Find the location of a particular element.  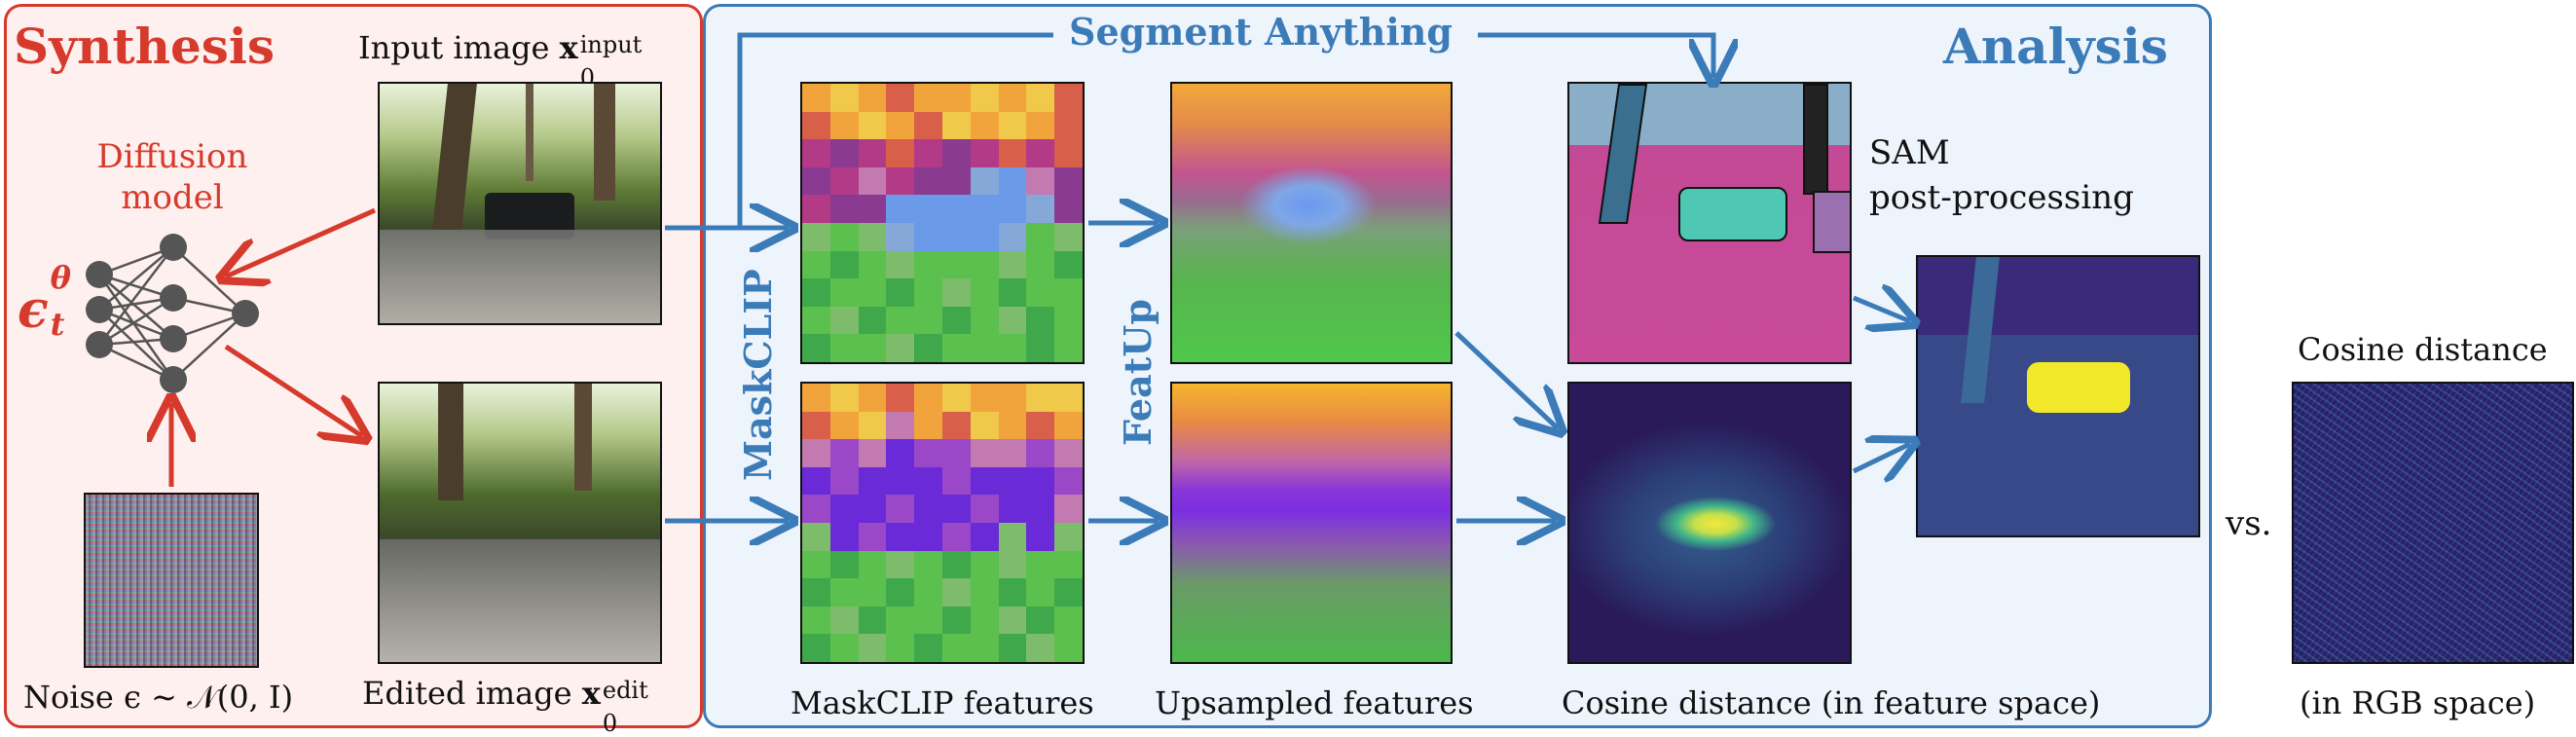

diffusion-label-line1: Diffusion is located at coordinates (172, 157).